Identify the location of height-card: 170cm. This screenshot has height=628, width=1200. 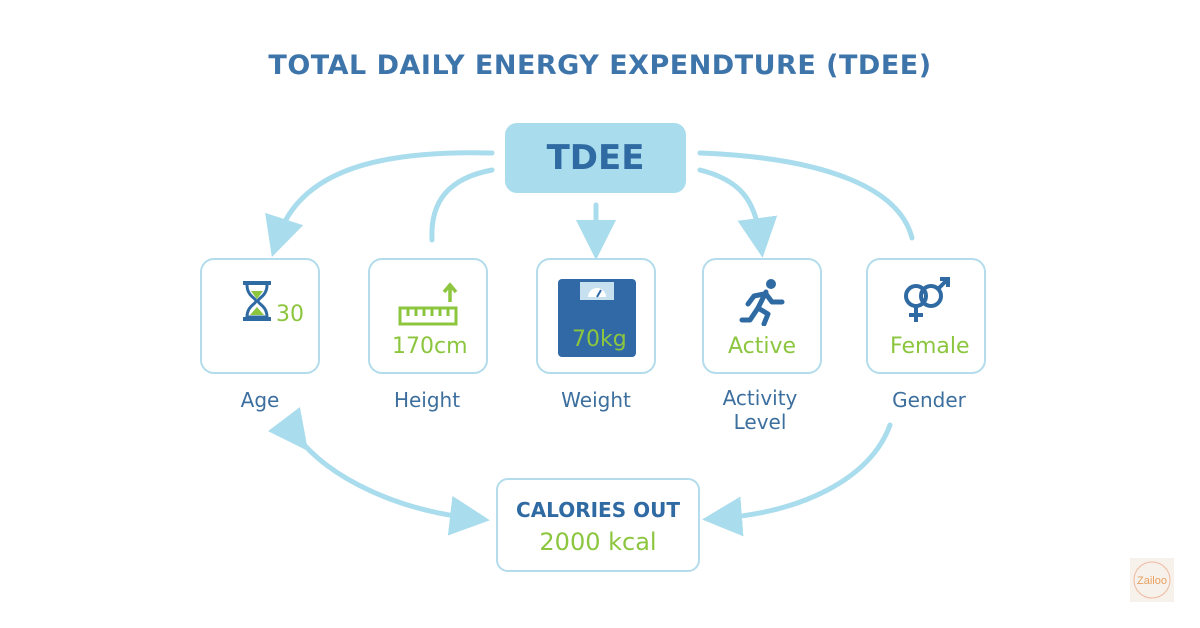
(428, 316).